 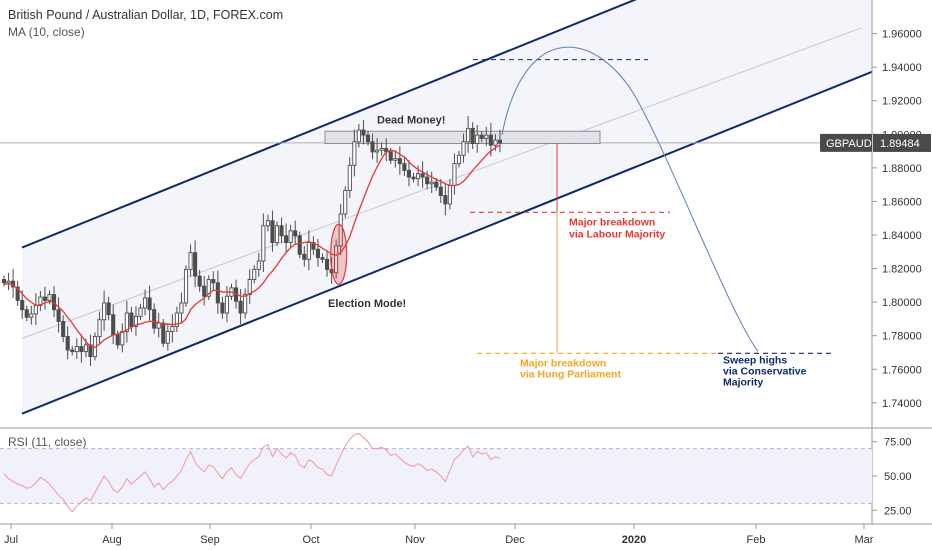 What do you see at coordinates (47, 442) in the screenshot?
I see `rsi-label: RSI (11, close)` at bounding box center [47, 442].